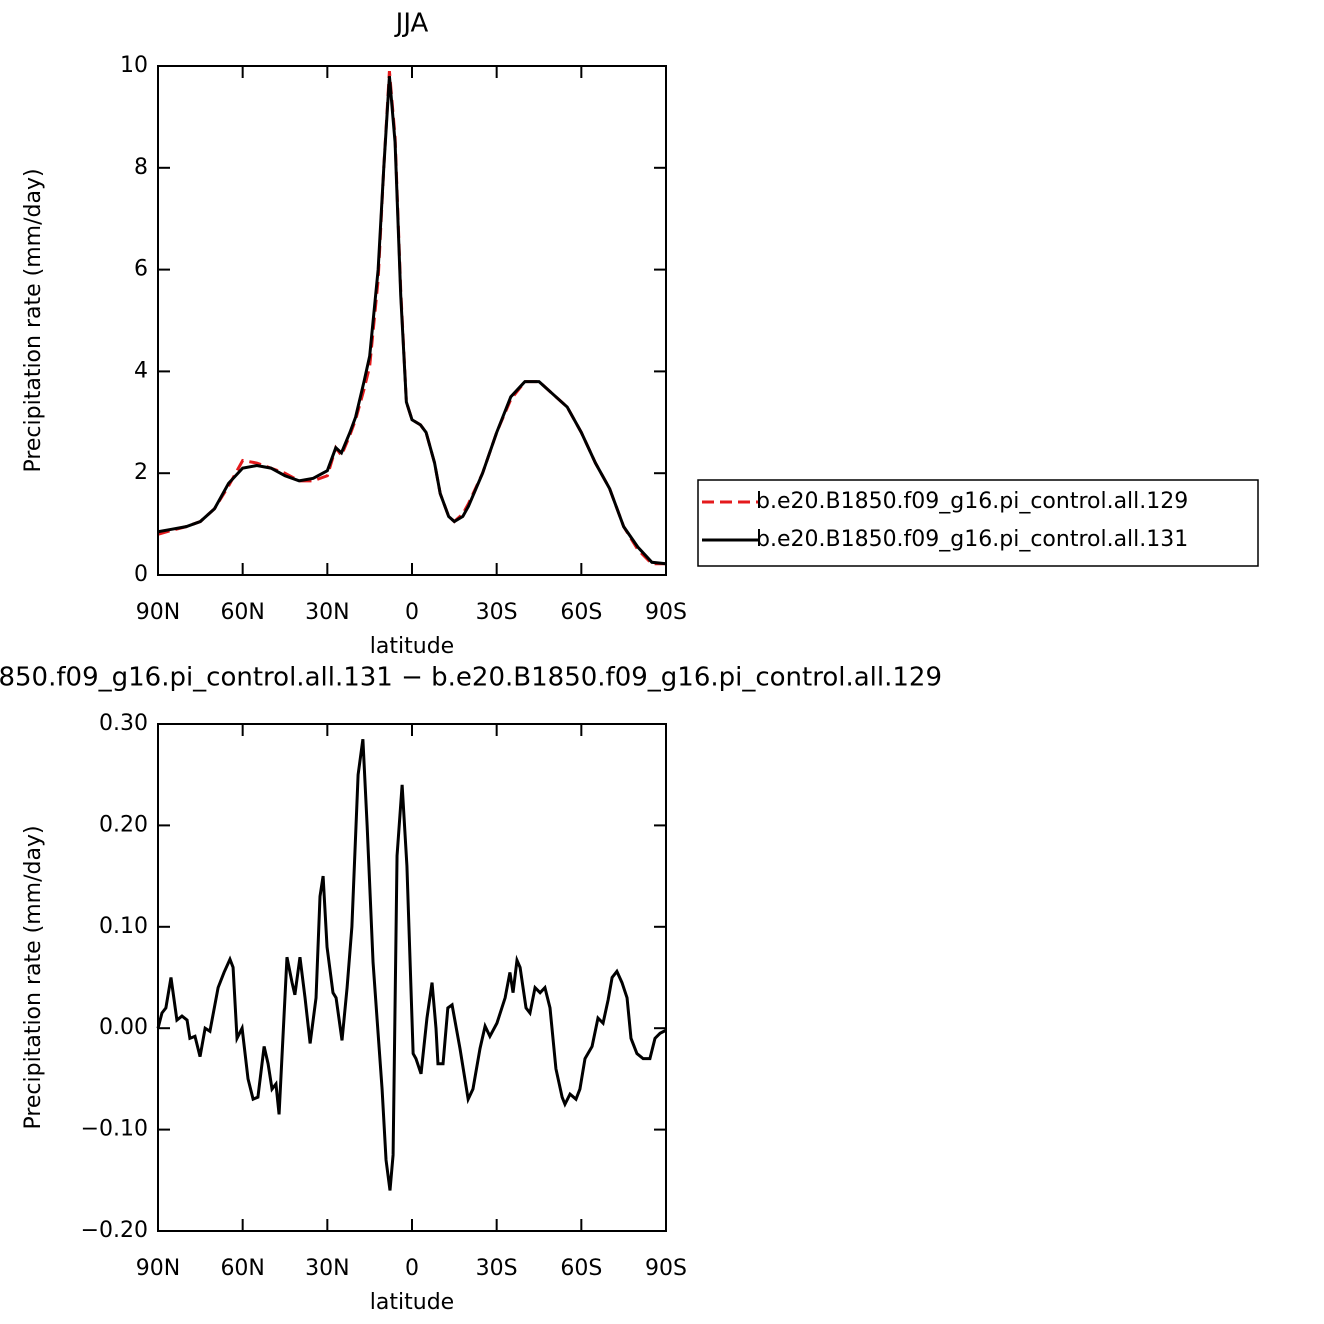 The image size is (1324, 1324). Describe the element at coordinates (114, 1230) in the screenshot. I see `y-tick-label: −0.20` at that location.